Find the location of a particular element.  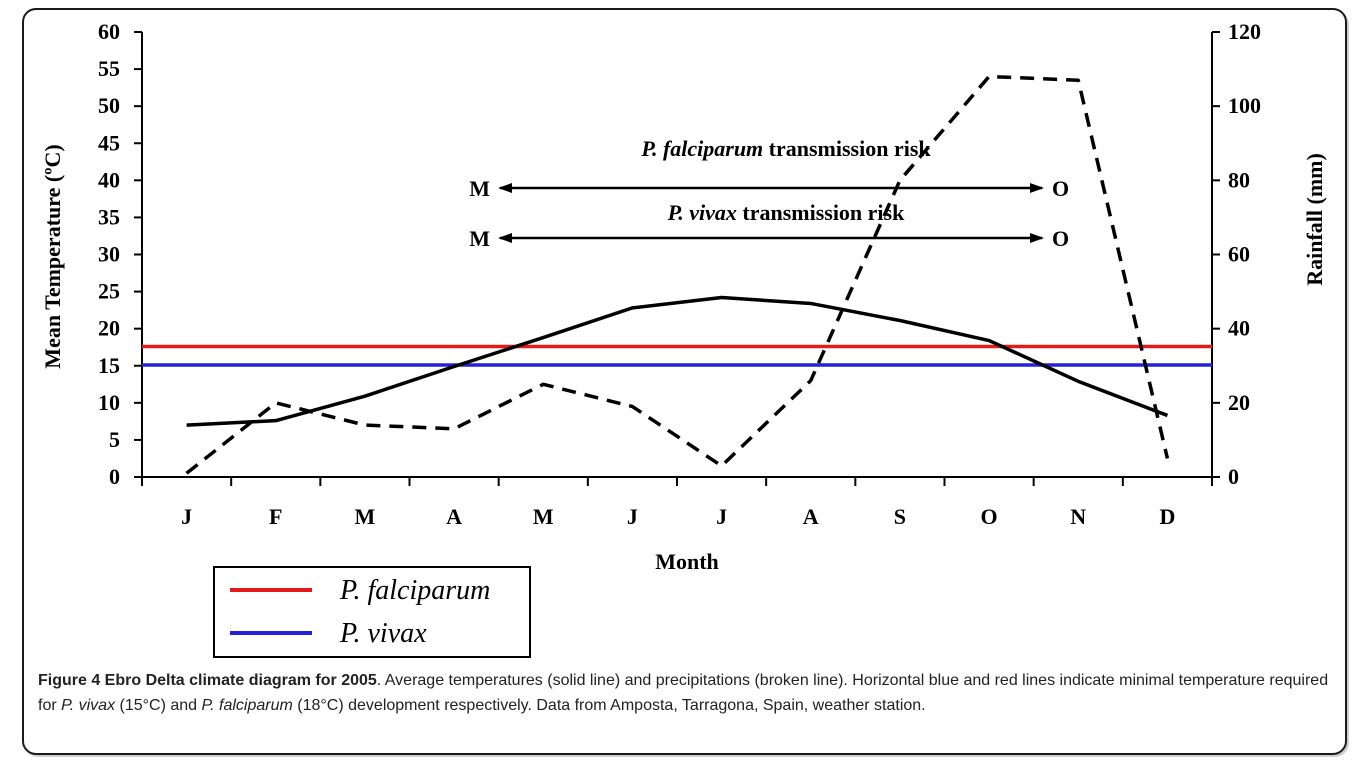

y2-tick-label: 100 is located at coordinates (1244, 105).